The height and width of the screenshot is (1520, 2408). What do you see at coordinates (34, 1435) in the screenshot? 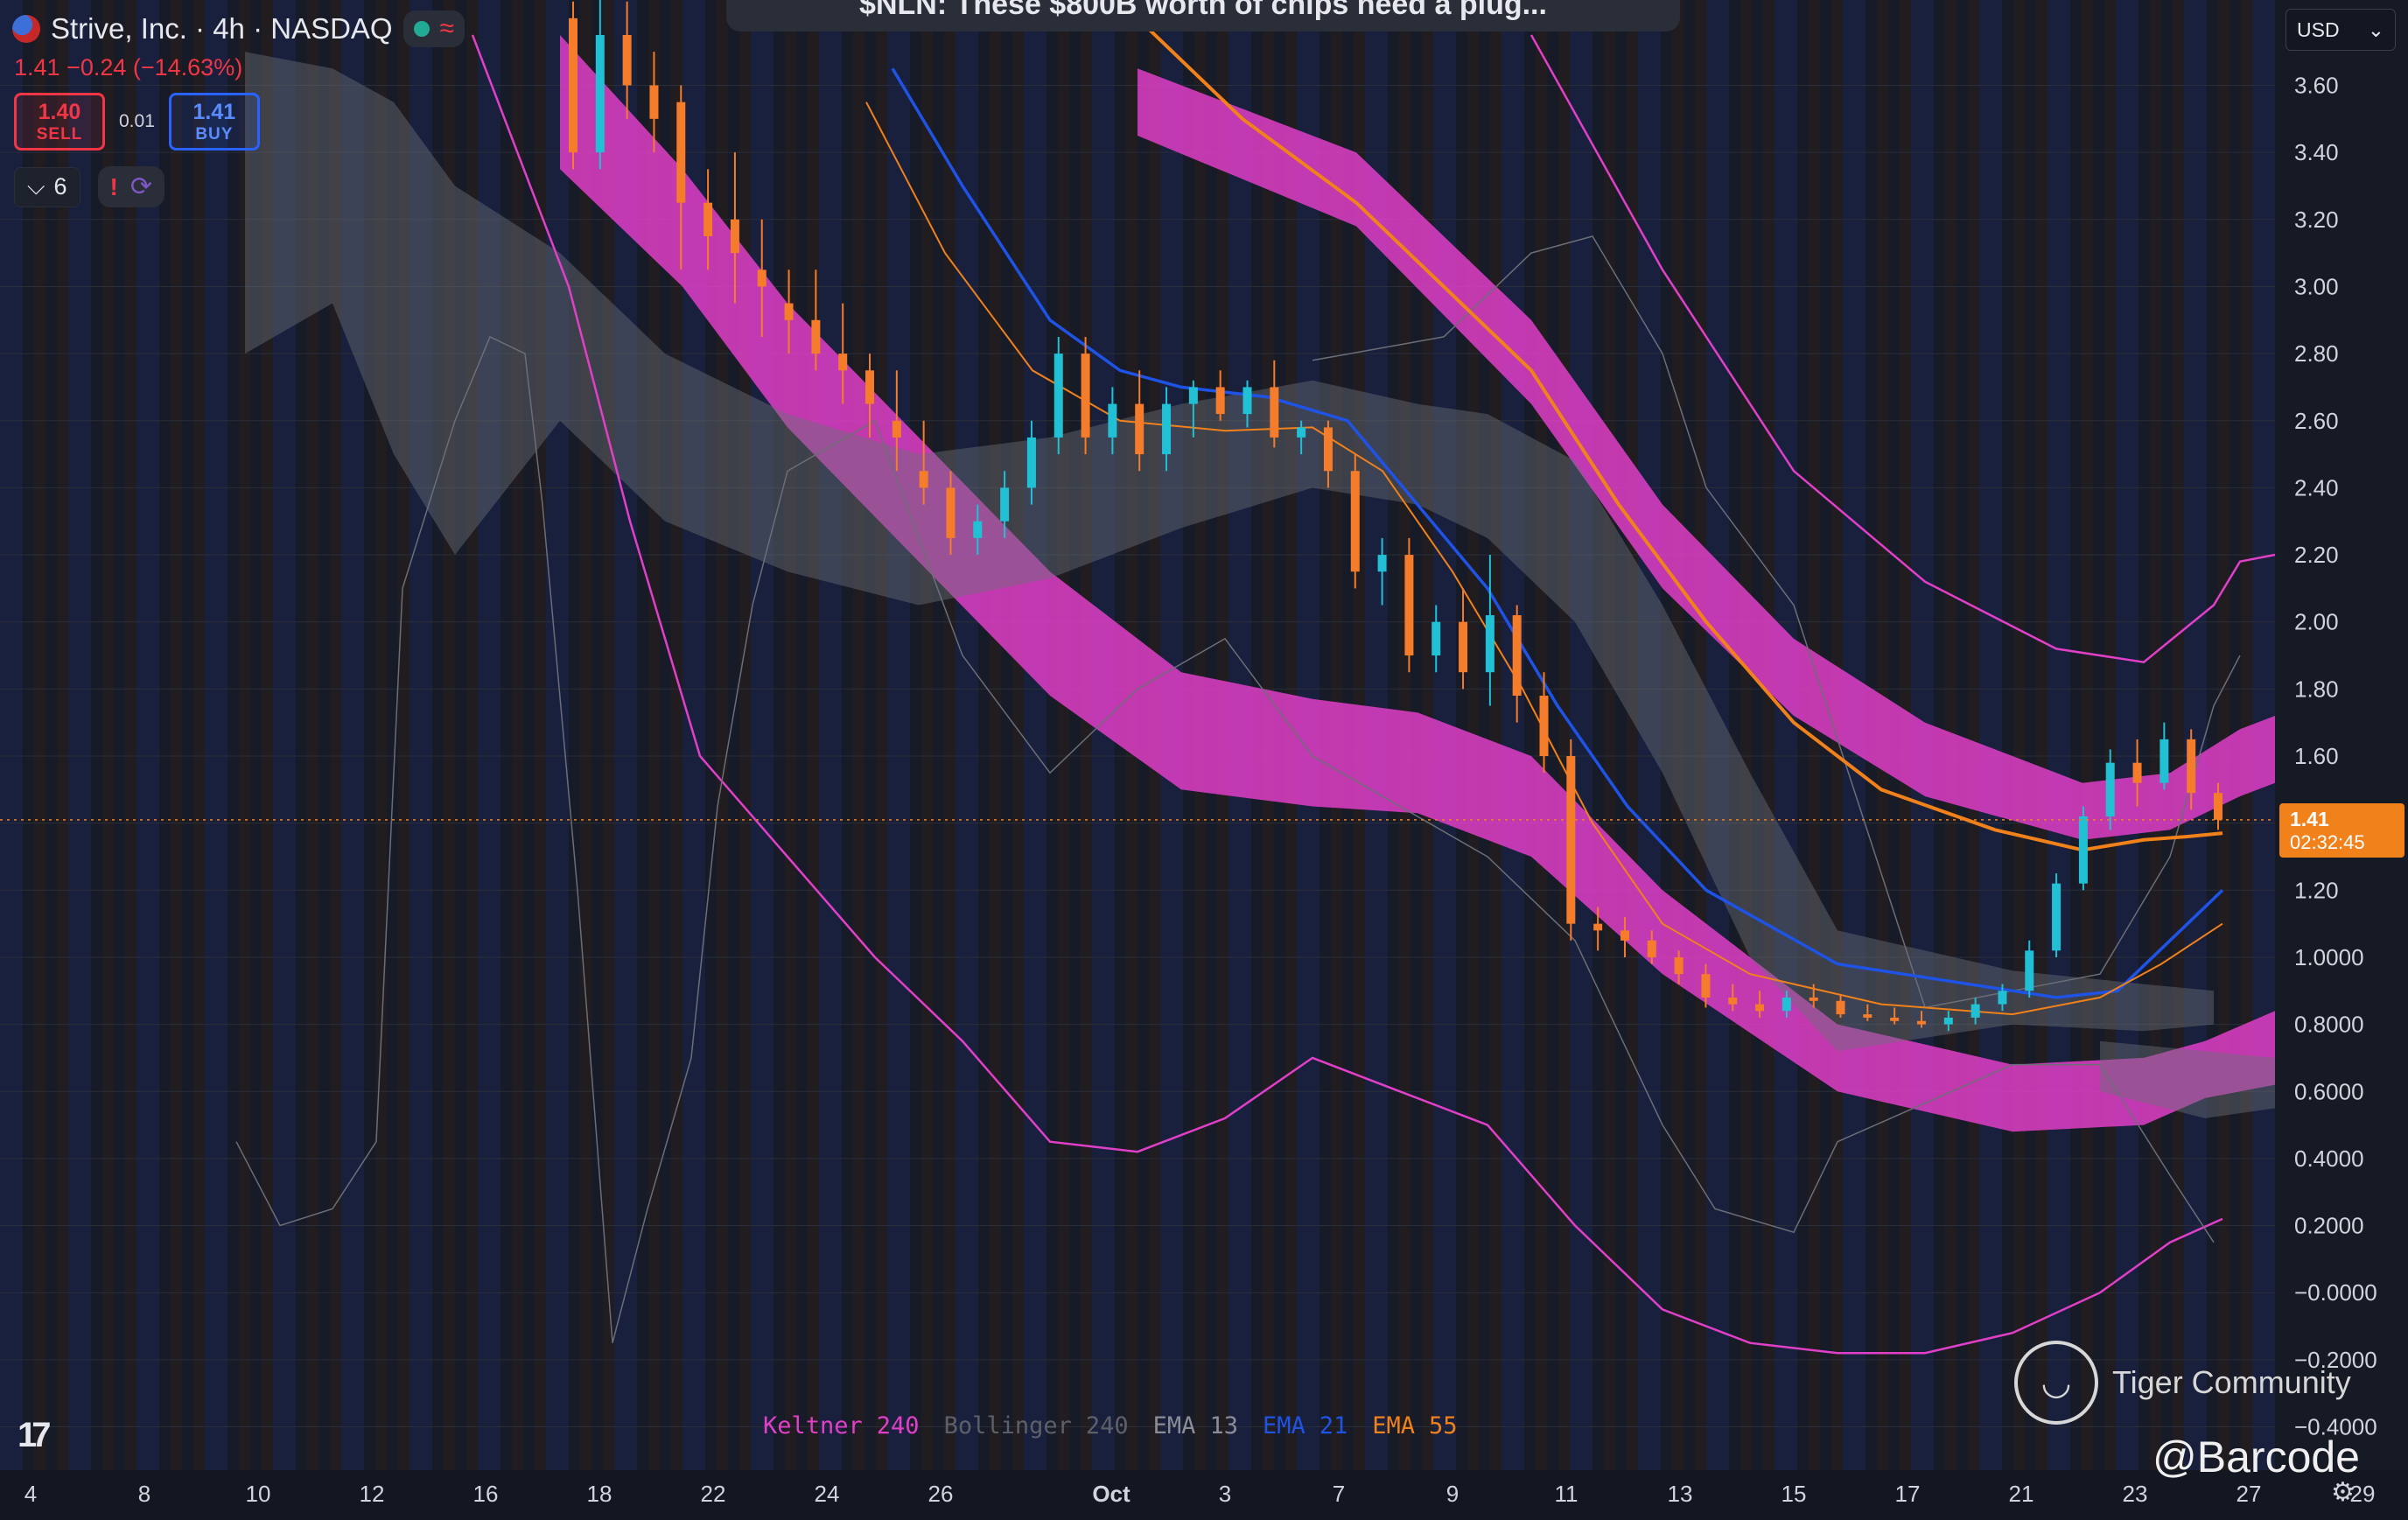
I see `tradingview-logo: 17` at bounding box center [34, 1435].